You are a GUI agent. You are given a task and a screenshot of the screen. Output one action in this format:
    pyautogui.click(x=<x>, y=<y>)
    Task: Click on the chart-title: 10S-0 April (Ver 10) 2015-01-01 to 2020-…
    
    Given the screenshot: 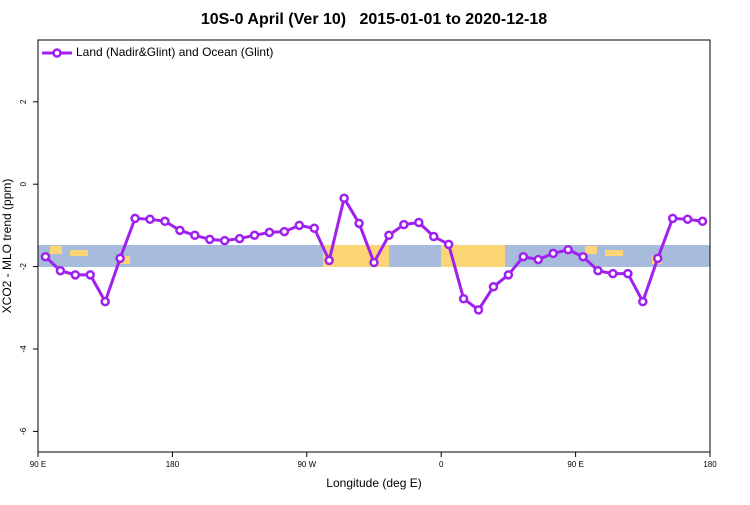 What is the action you would take?
    pyautogui.click(x=374, y=19)
    